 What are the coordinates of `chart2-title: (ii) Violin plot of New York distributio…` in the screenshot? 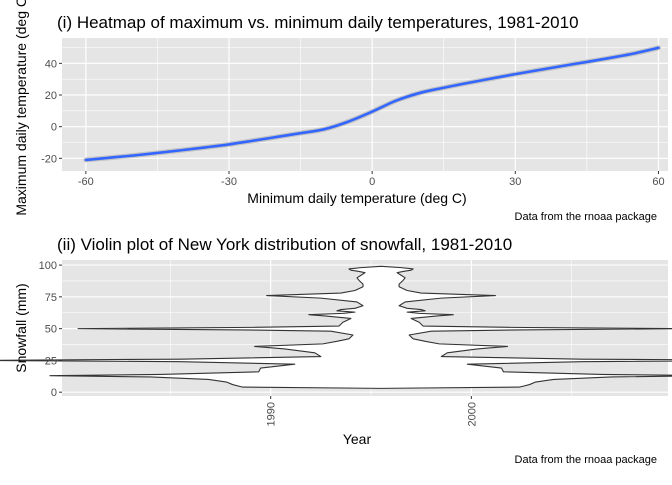 It's located at (284, 244).